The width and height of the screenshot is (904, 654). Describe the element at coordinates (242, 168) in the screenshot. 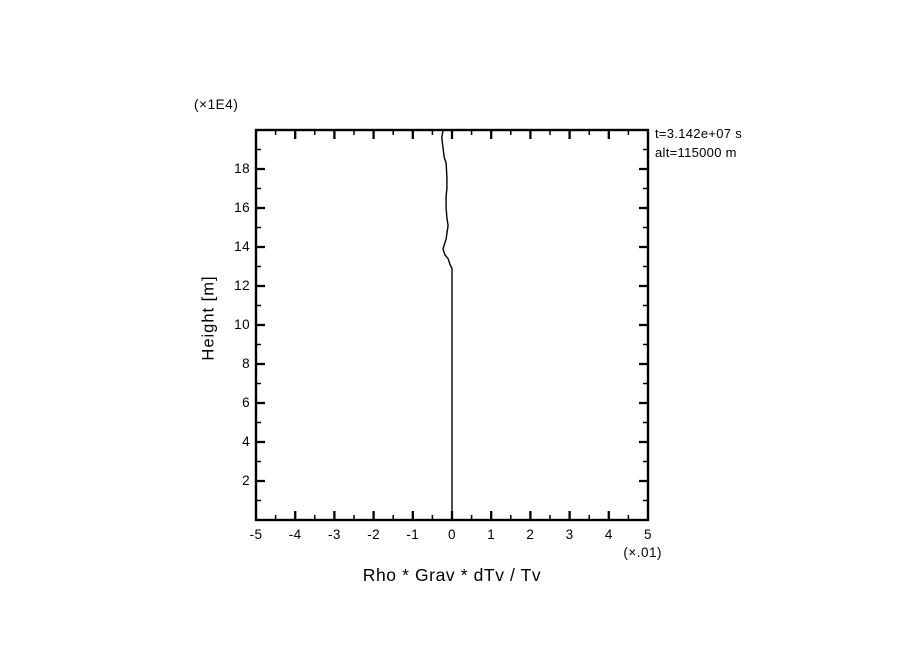

I see `y-tick-label: 18` at that location.